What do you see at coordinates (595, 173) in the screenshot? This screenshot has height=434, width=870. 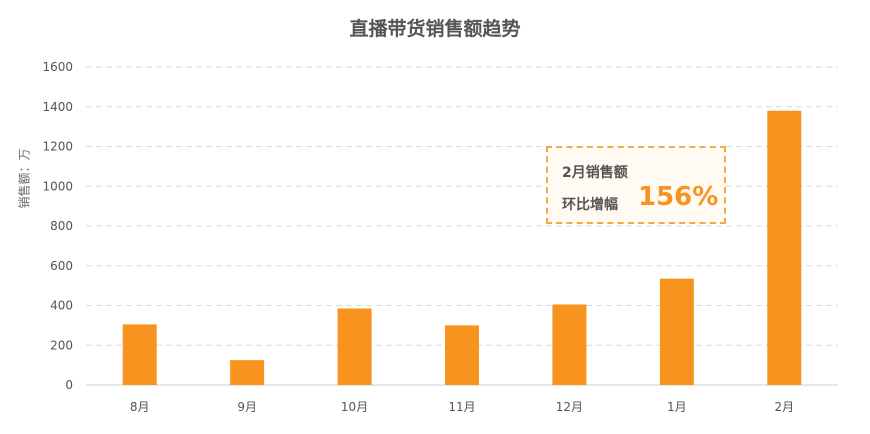 I see `callout-month-label: 2月销售额` at bounding box center [595, 173].